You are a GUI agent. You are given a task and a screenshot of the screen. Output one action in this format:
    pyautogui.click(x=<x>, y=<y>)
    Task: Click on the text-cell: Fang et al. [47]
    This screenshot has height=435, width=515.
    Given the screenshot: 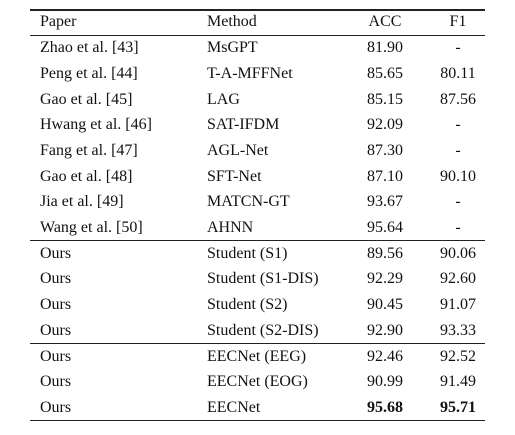 What is the action you would take?
    pyautogui.click(x=89, y=150)
    